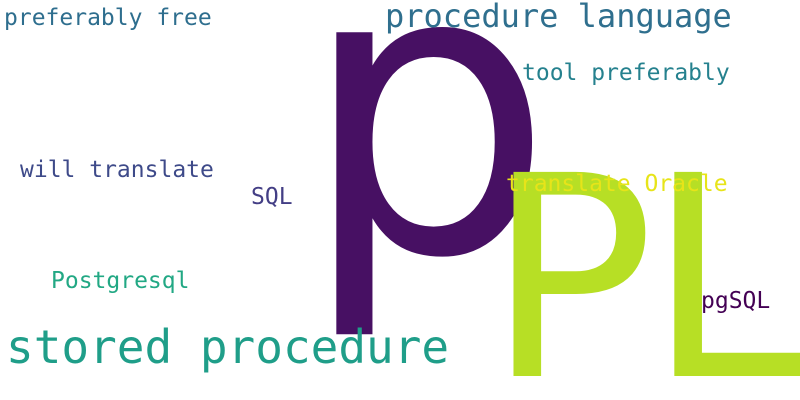  What do you see at coordinates (558, 17) in the screenshot?
I see `word-procedure-language: procedure language` at bounding box center [558, 17].